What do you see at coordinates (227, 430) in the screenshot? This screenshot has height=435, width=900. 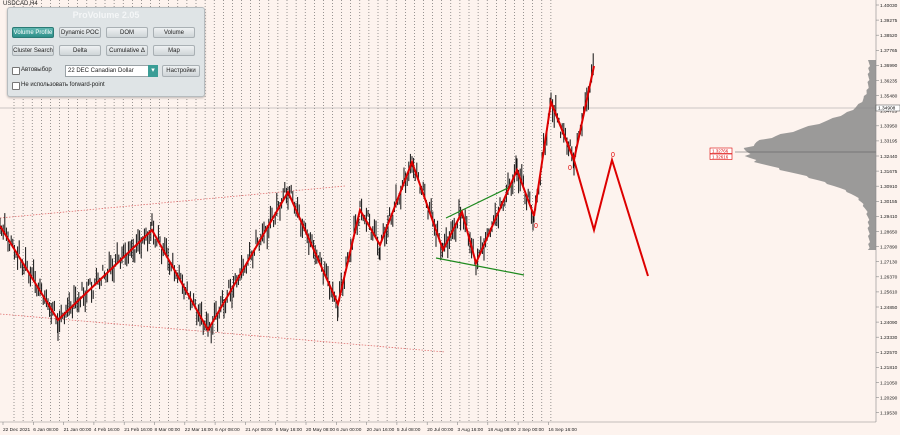 I see `time-tick-label: 6 Apr 08:00` at bounding box center [227, 430].